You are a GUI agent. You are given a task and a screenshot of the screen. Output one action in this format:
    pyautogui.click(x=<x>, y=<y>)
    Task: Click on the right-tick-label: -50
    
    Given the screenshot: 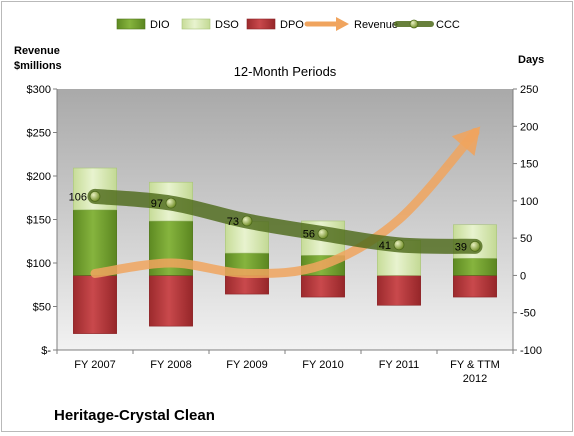 What is the action you would take?
    pyautogui.click(x=528, y=314)
    